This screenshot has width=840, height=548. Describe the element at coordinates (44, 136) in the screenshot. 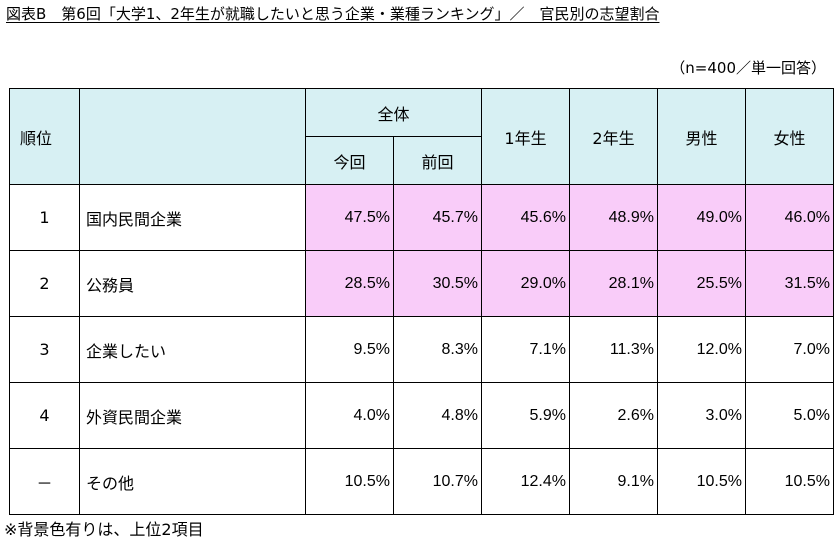

I see `header-rank: 順位` at that location.